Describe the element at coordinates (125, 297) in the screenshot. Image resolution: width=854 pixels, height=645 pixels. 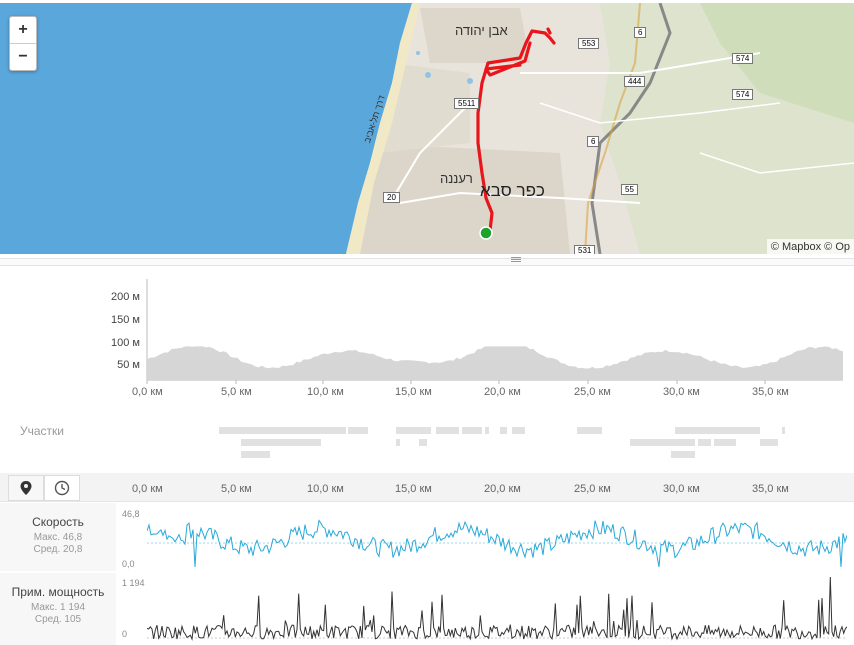
I see `elevation-y-tick: 200 м` at that location.